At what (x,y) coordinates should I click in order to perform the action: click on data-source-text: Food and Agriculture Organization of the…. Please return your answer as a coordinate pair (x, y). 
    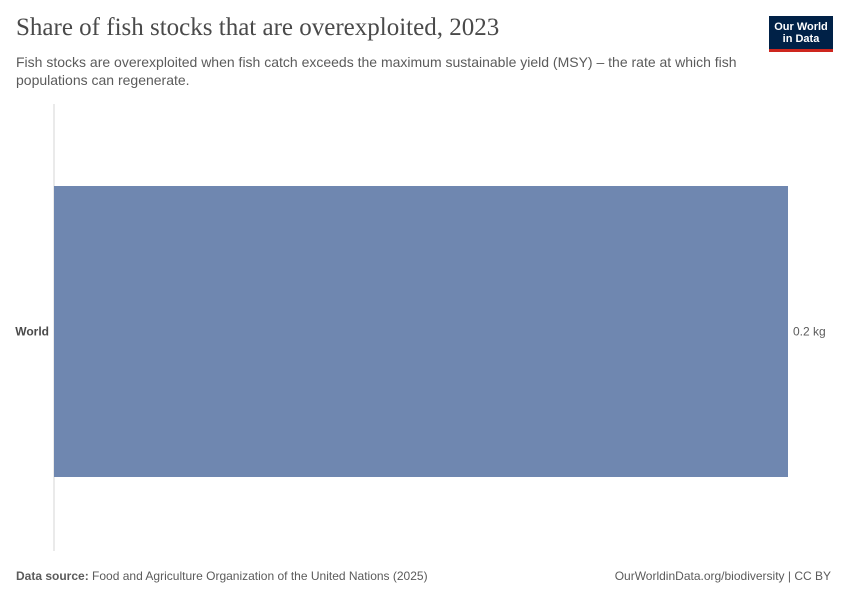
    Looking at the image, I should click on (260, 576).